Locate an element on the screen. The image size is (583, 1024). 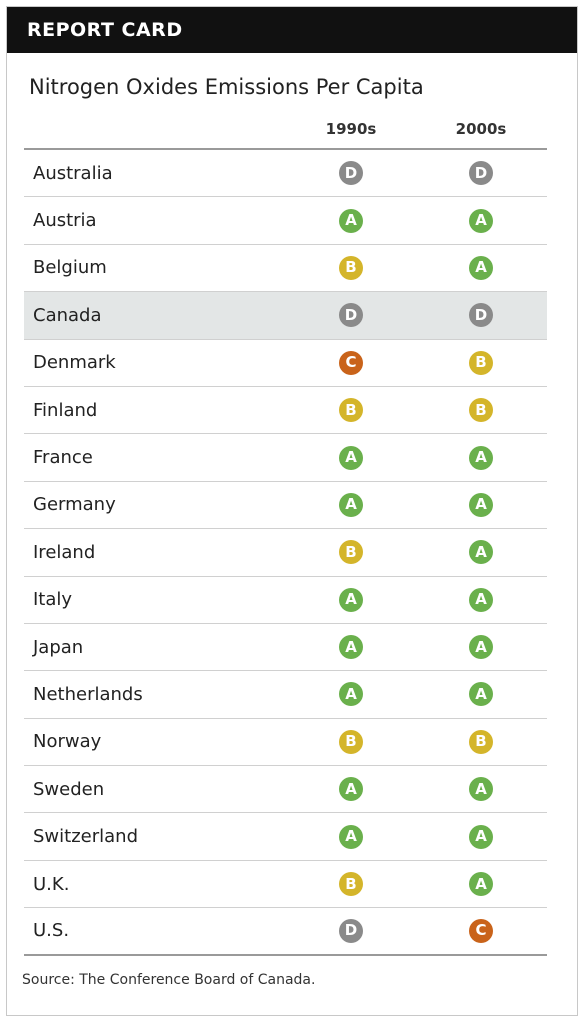
column-header-1990s: 1990s is located at coordinates (351, 129).